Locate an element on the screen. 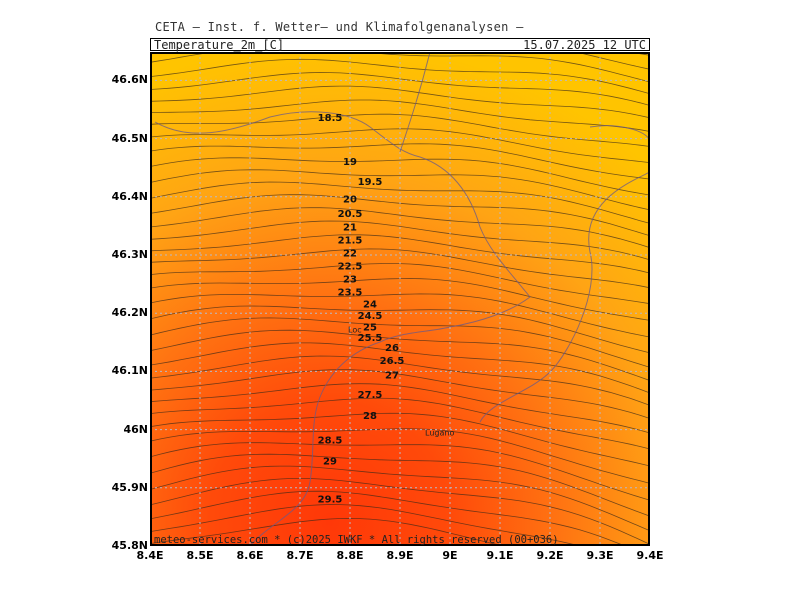  isotherm-label: 21.5 is located at coordinates (350, 240).